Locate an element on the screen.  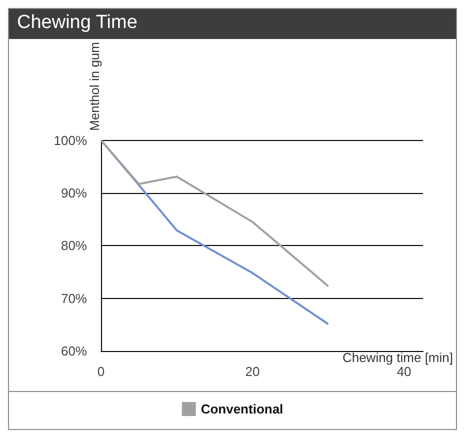
y-tick-label: 70% is located at coordinates (74, 298).